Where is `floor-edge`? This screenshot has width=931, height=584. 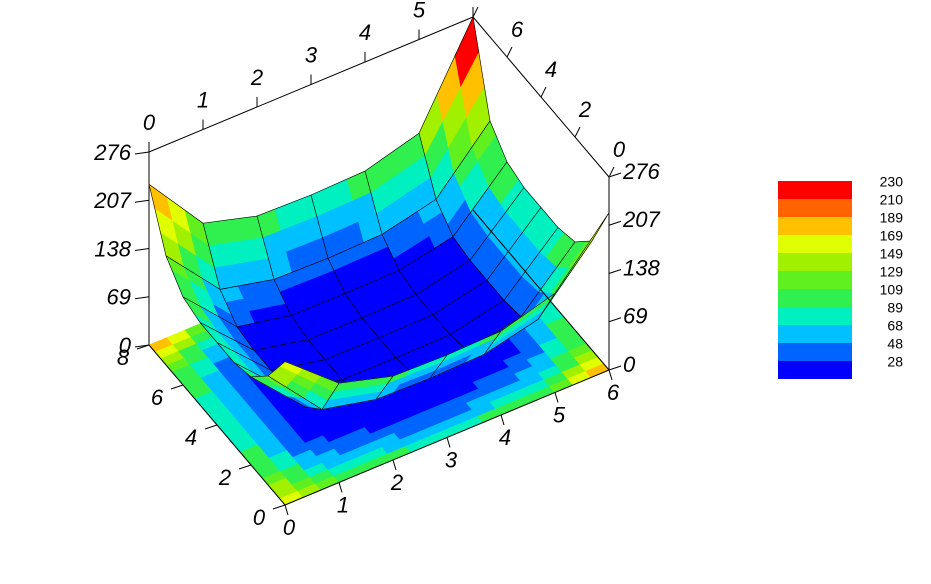 floor-edge is located at coordinates (541, 290).